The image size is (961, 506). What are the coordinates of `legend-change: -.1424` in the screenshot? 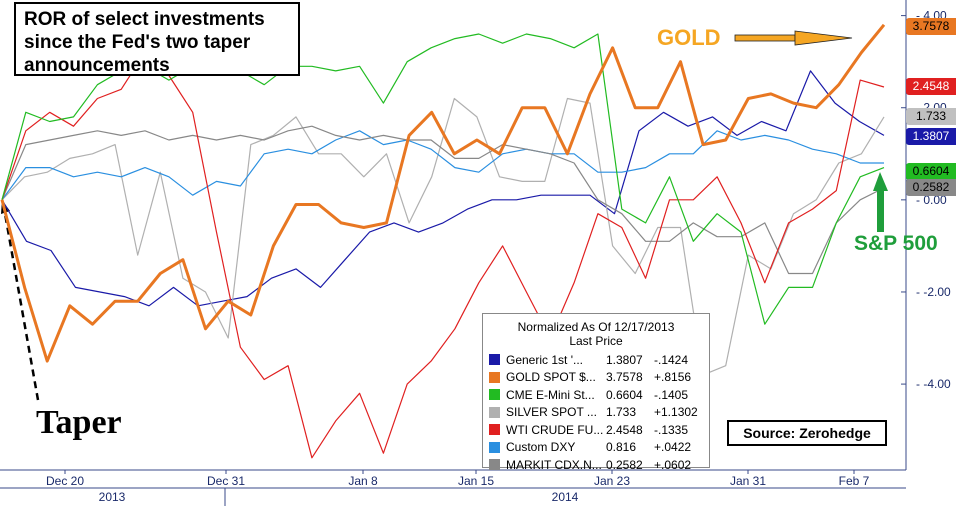 It's located at (671, 359).